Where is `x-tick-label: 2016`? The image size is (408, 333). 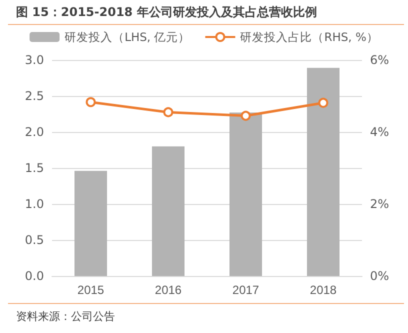 x-tick-label: 2016 is located at coordinates (168, 290).